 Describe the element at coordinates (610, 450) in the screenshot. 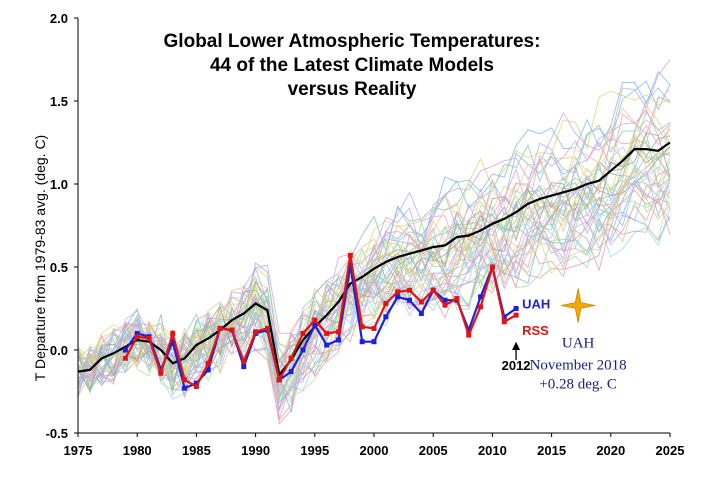

I see `x-tick-label: 2020` at that location.